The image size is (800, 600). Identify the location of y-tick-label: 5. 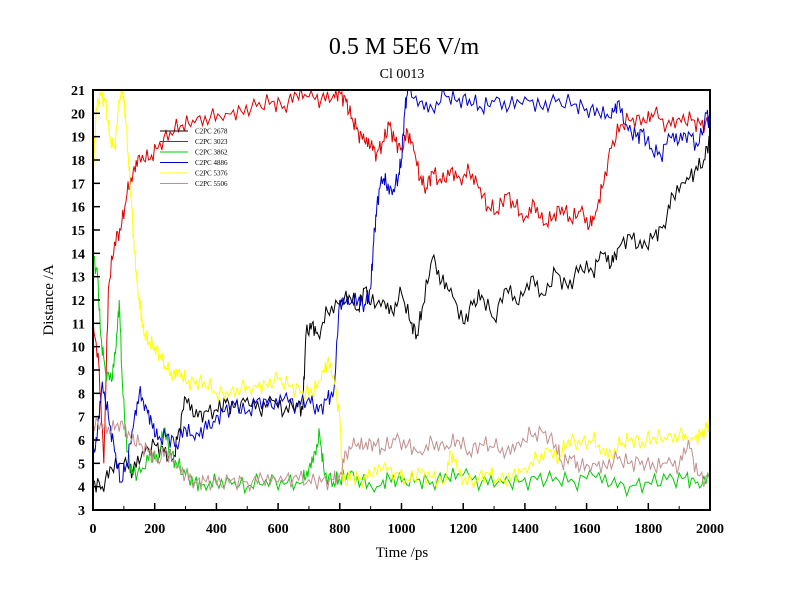
(81, 464).